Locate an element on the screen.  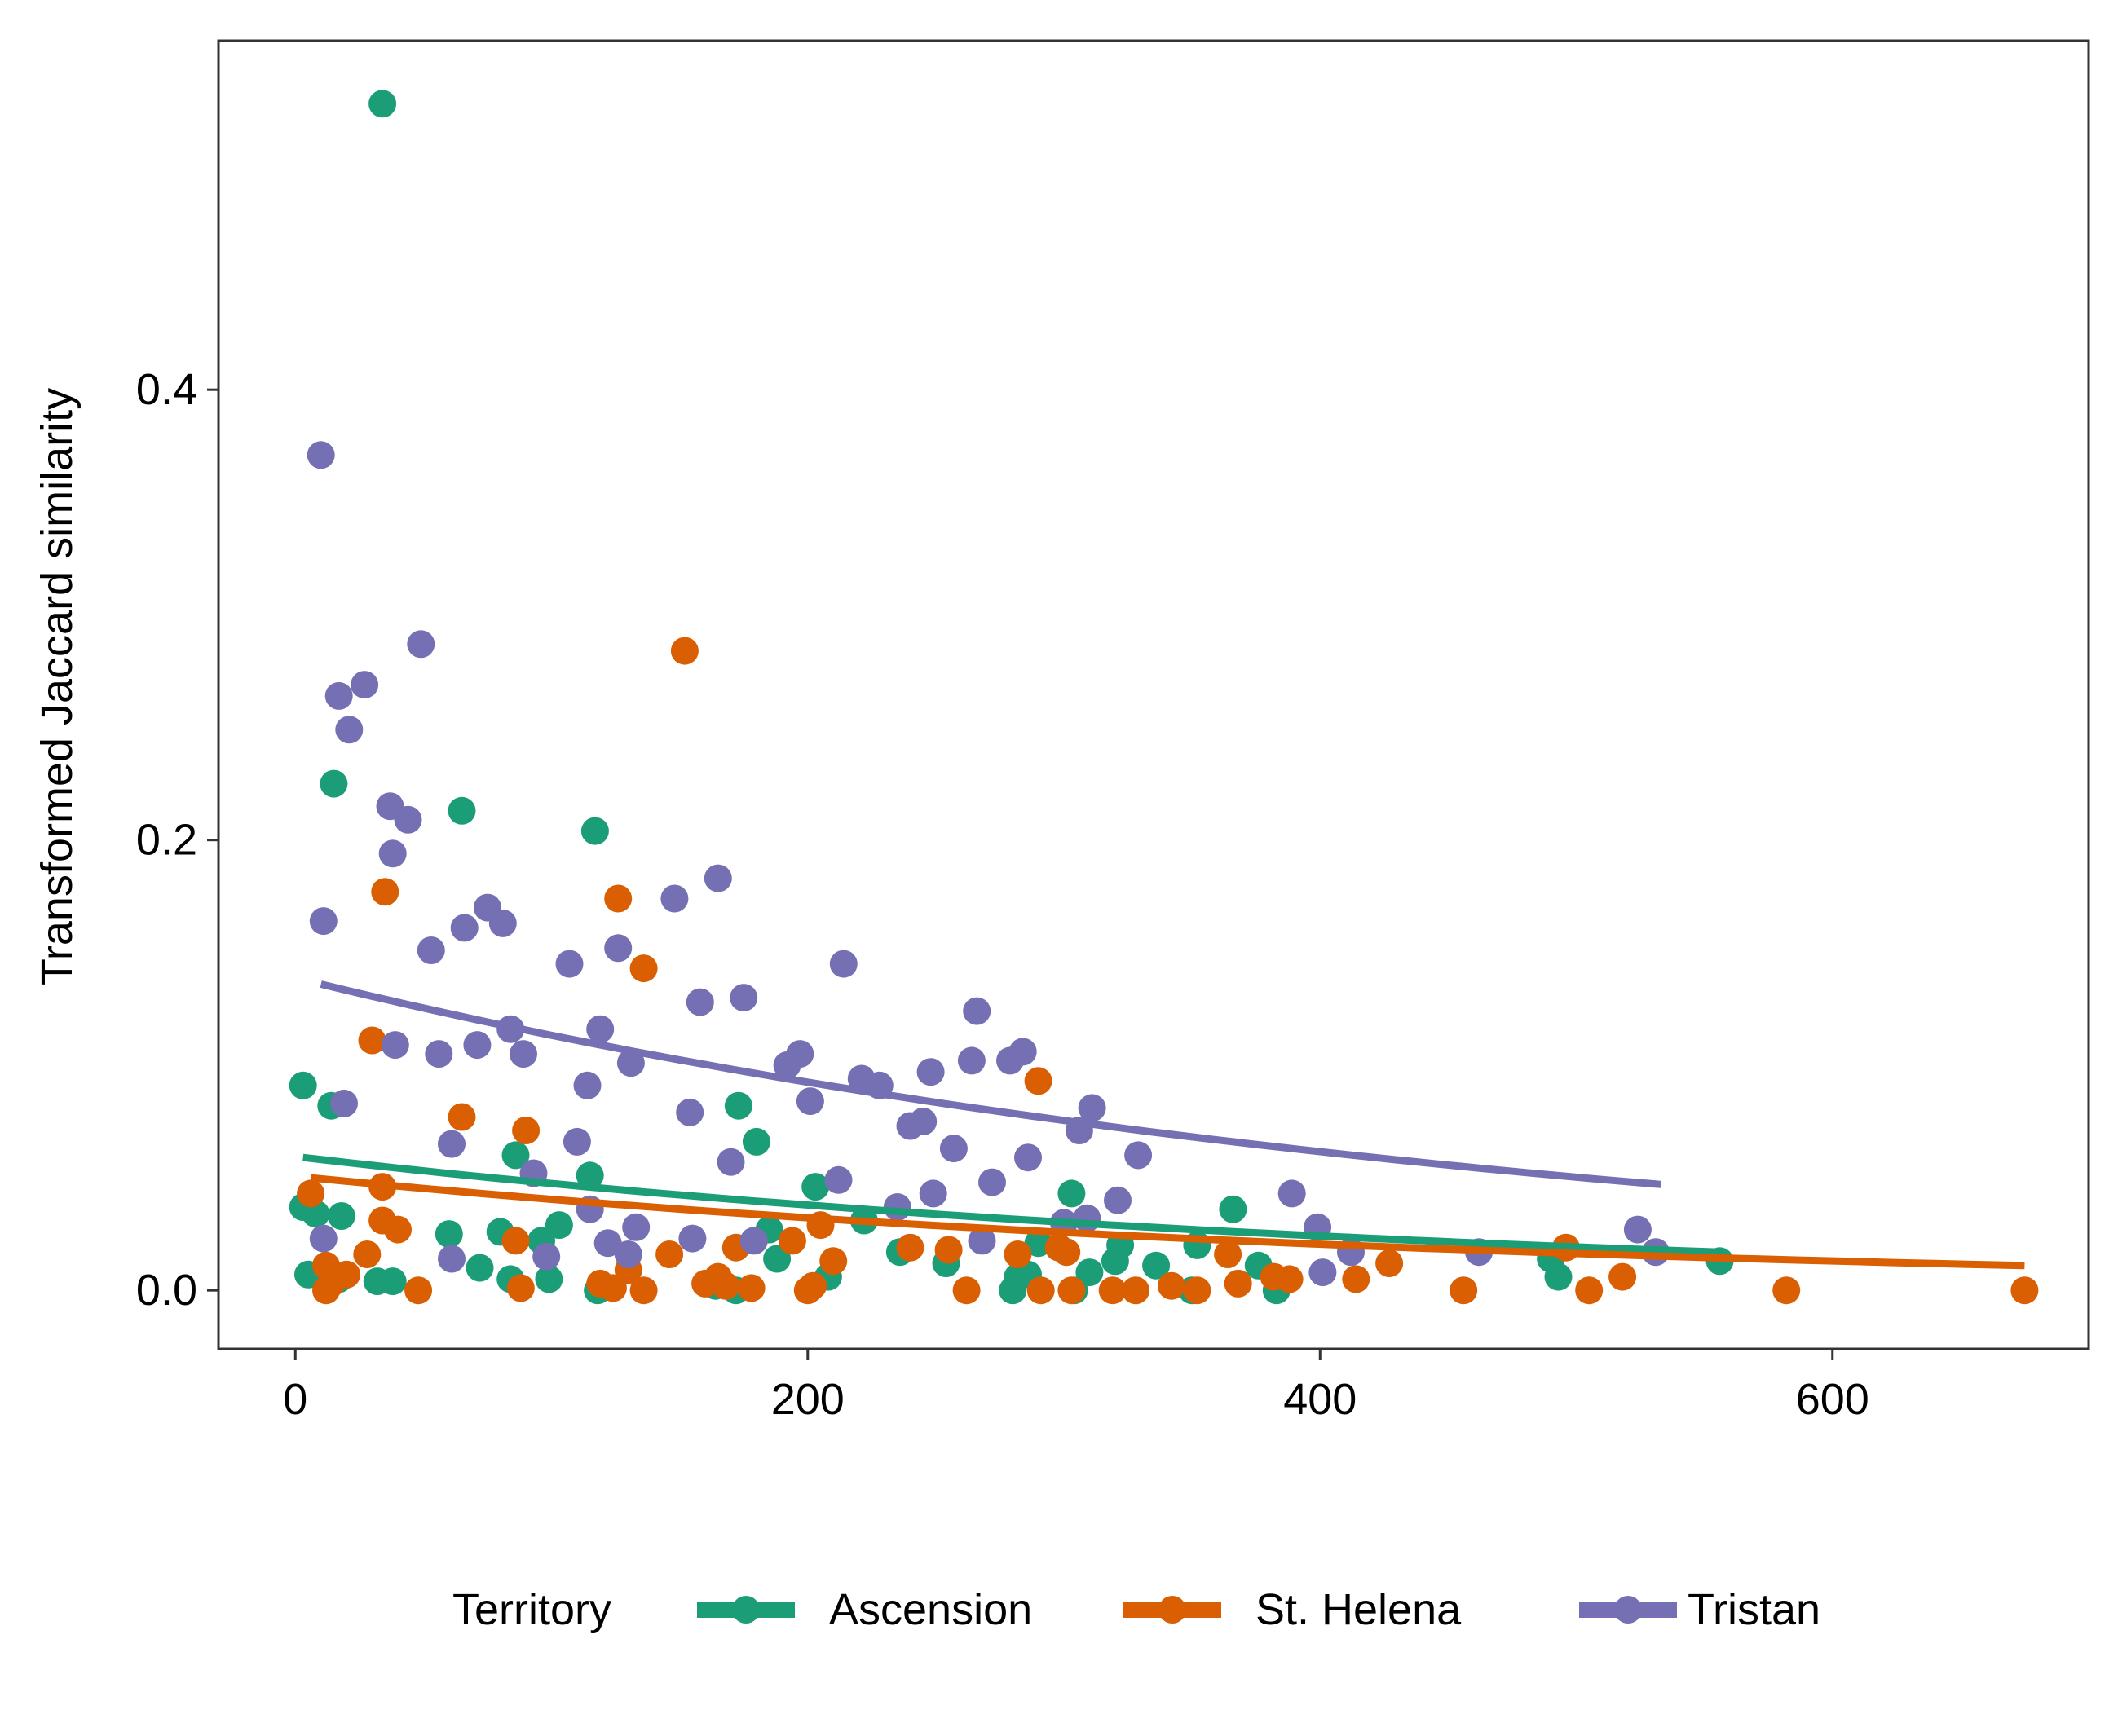
legend-label-ascension: Ascension is located at coordinates (930, 1609).